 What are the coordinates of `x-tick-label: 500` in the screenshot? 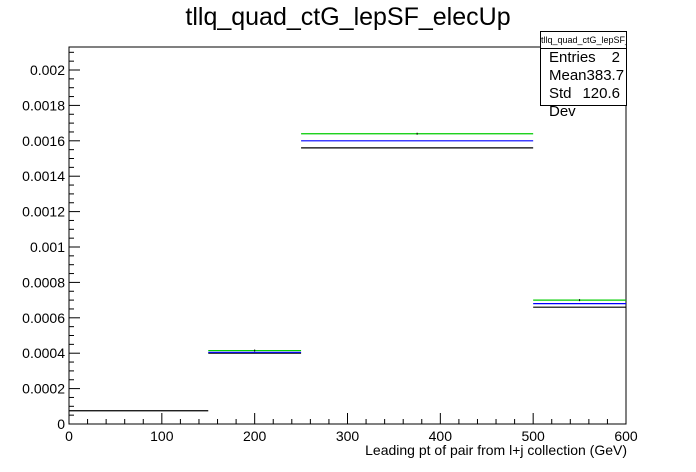 It's located at (533, 436).